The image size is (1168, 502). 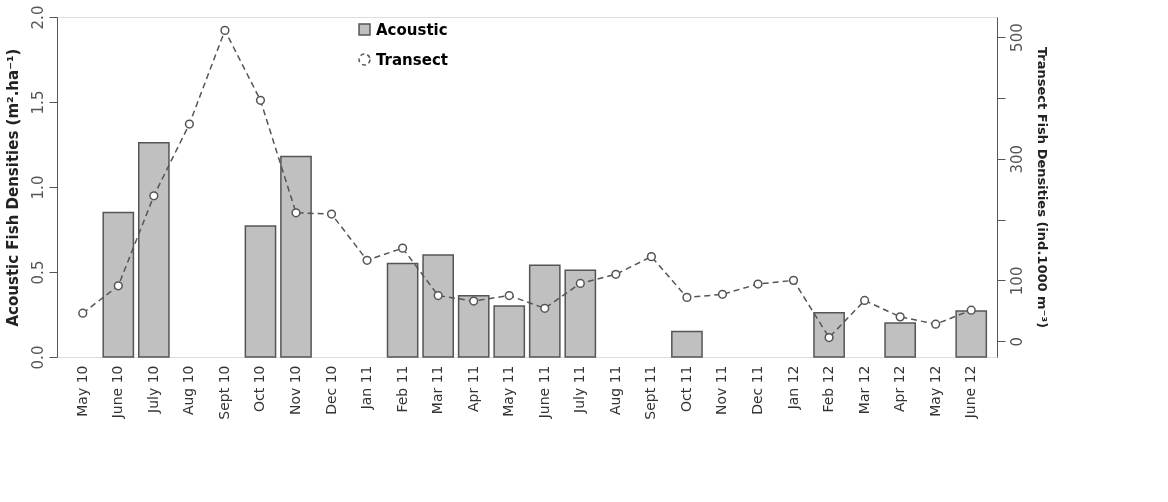 What do you see at coordinates (81, 391) in the screenshot?
I see `x-tick-label: May 10` at bounding box center [81, 391].